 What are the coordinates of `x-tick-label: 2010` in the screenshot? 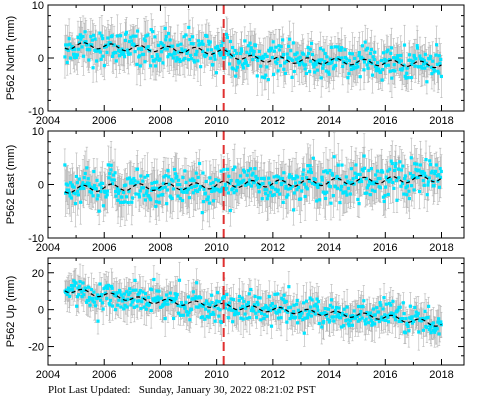 It's located at (216, 121).